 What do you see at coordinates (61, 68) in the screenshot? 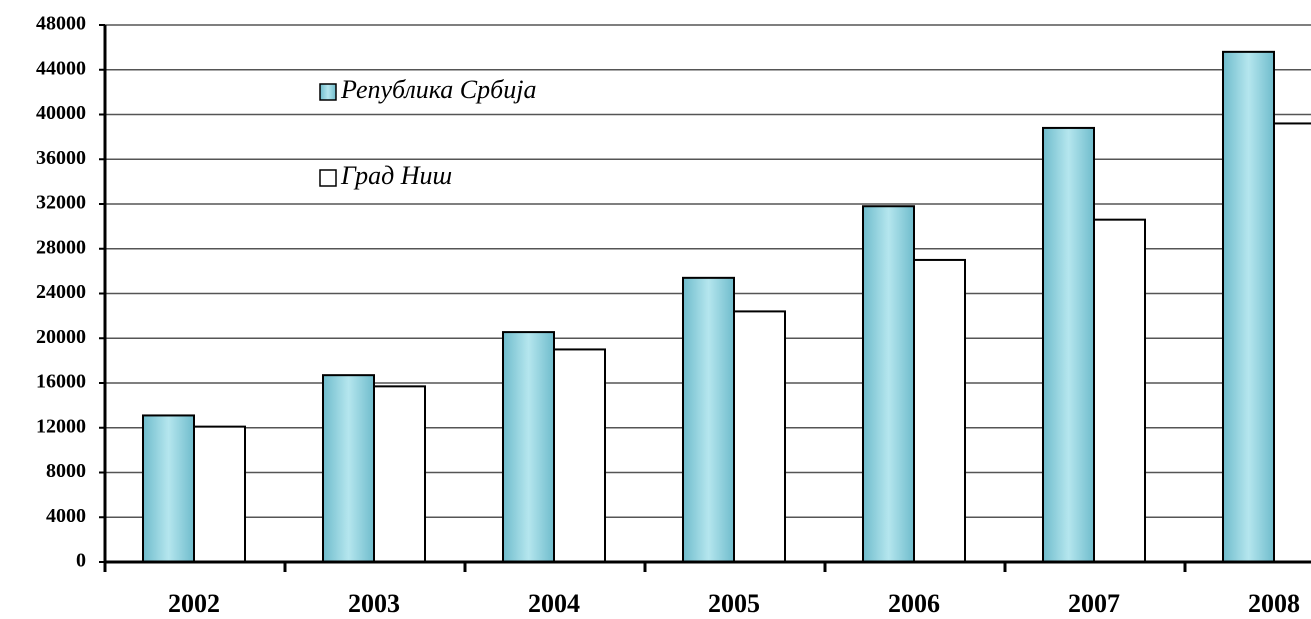
I see `y-tick-label: 44000` at bounding box center [61, 68].